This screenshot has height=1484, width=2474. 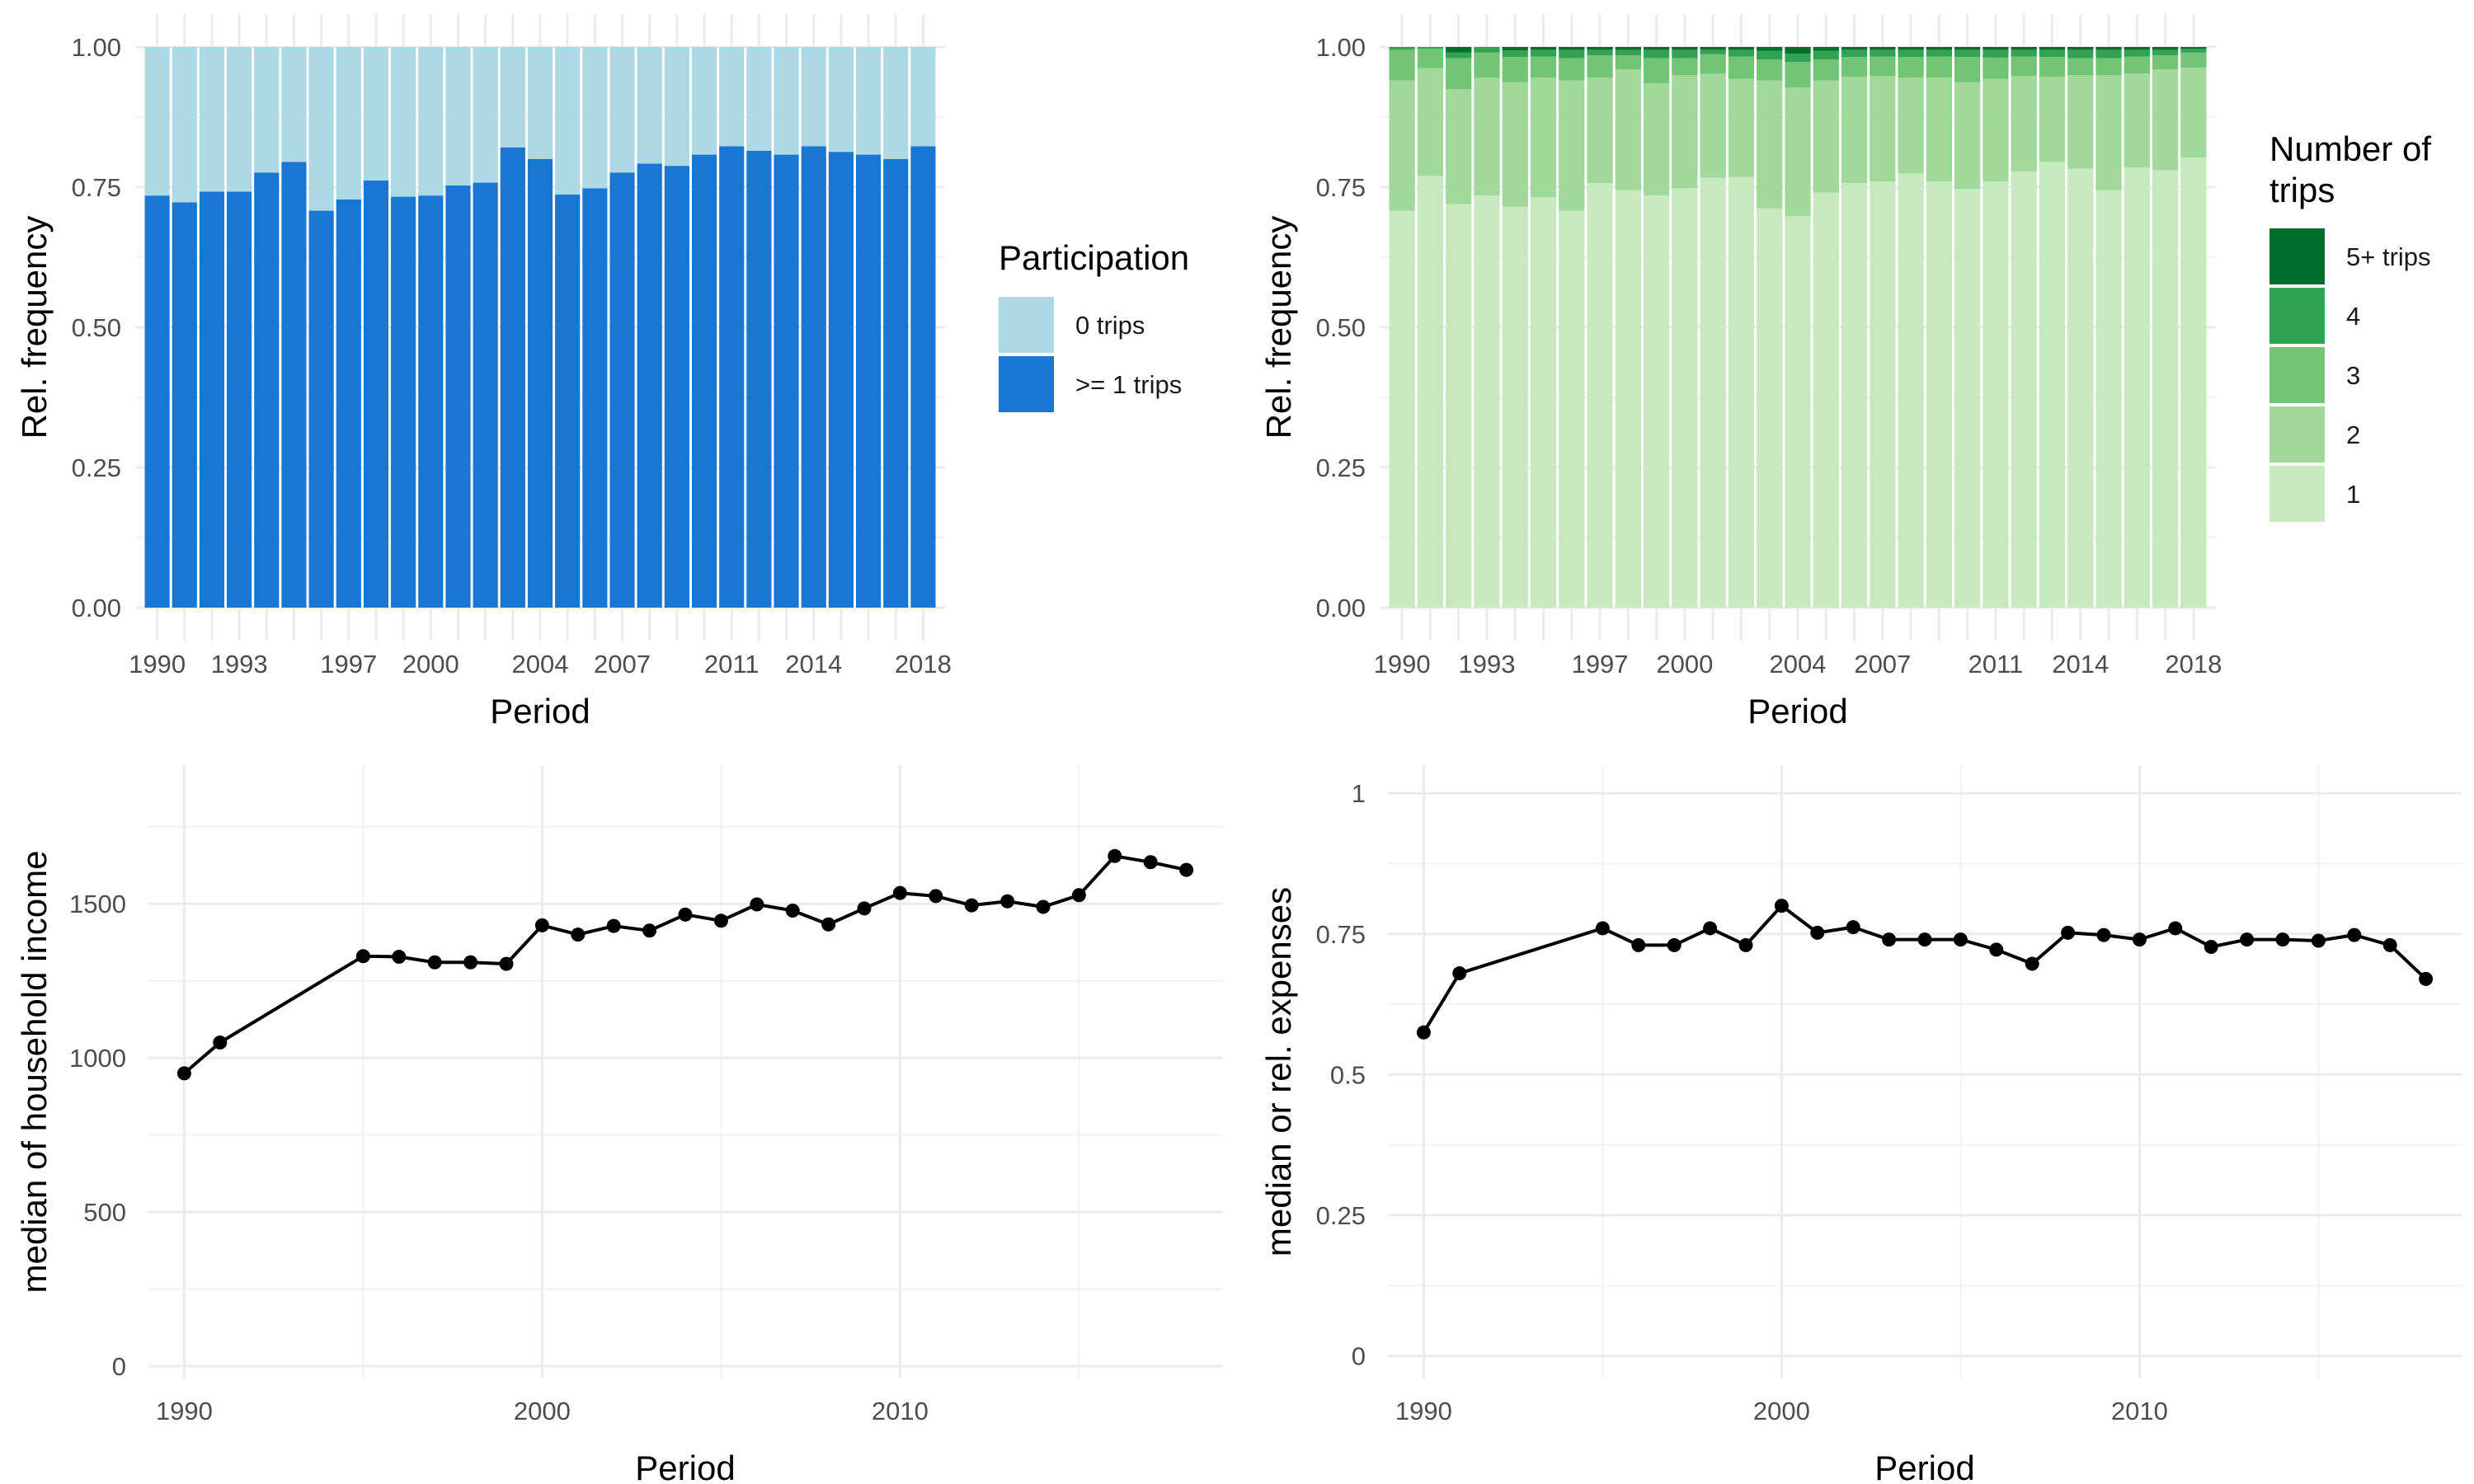 I want to click on y-tick-label: 0.25, so click(x=96, y=468).